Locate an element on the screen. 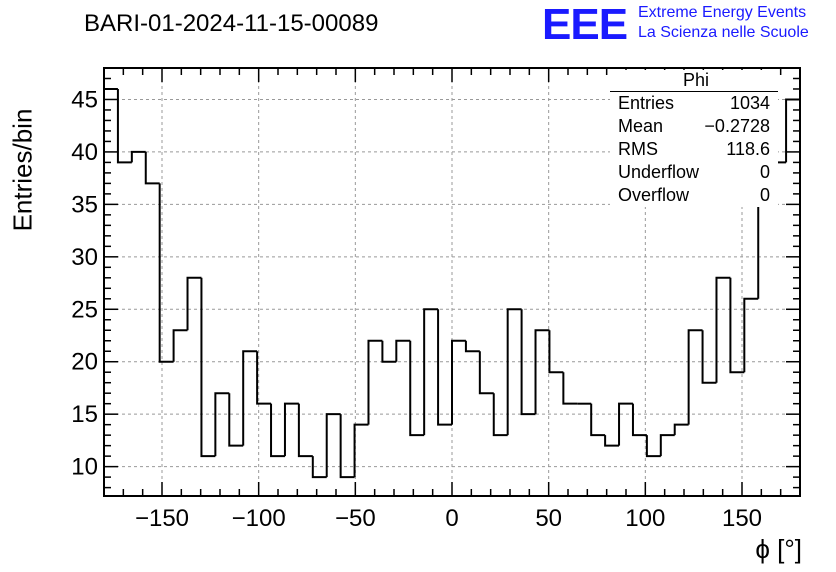 This screenshot has width=836, height=572. y-axis-label: Entries/bin is located at coordinates (23, 170).